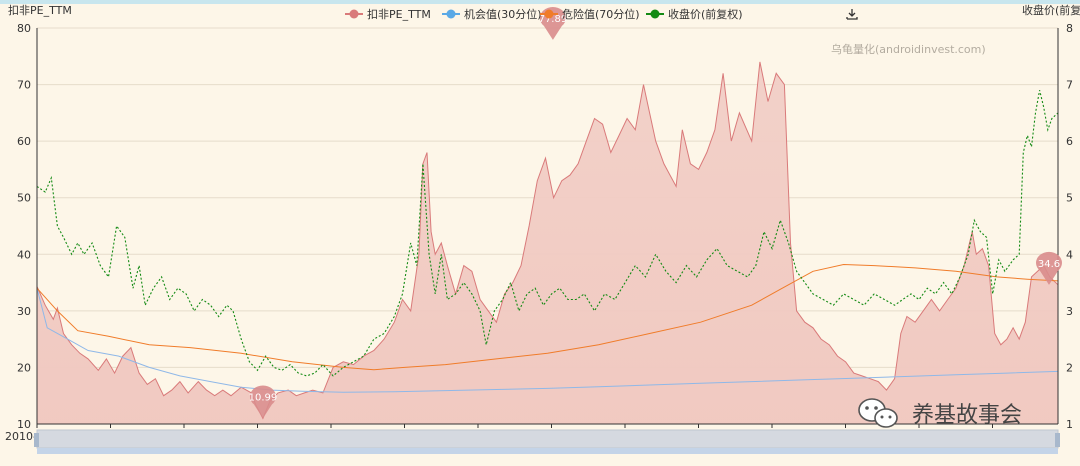 The width and height of the screenshot is (1080, 466). I want to click on pin-marker: 34.6, so click(1049, 268).